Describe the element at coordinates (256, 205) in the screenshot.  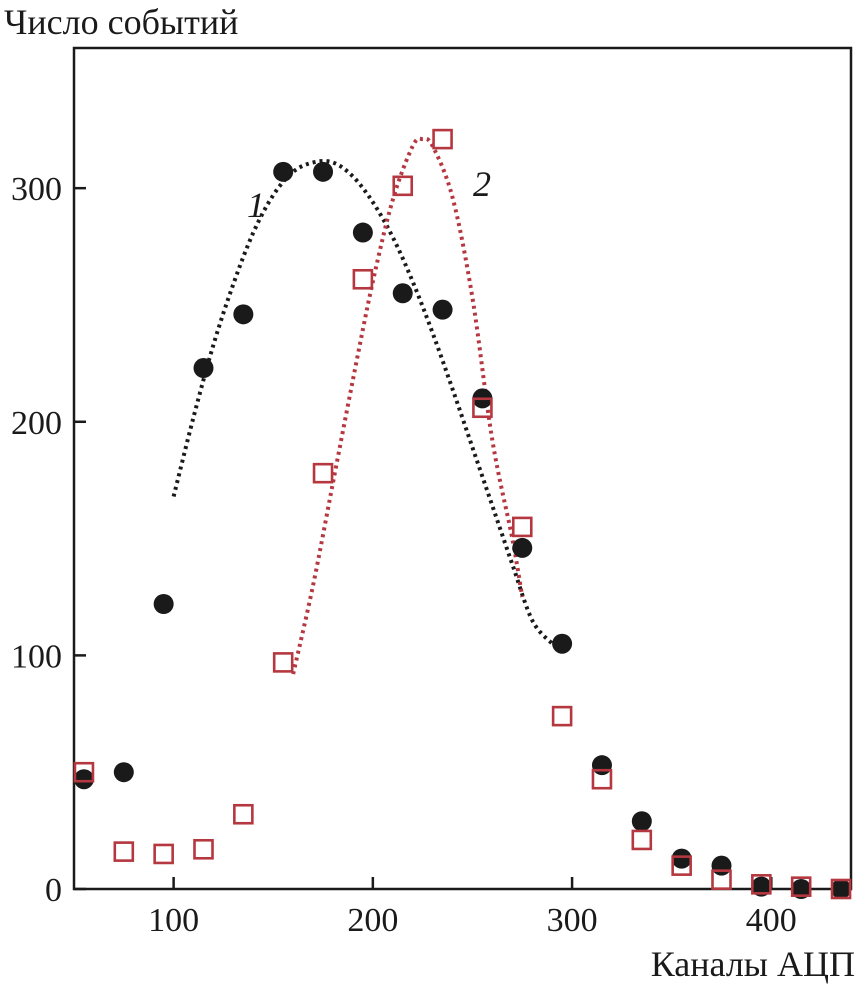
I see `fit-curve-label: 1` at that location.